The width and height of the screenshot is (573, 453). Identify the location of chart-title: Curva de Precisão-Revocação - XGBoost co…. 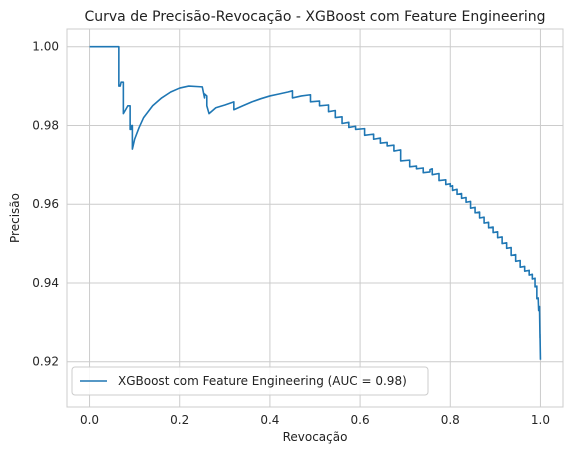
(314, 17).